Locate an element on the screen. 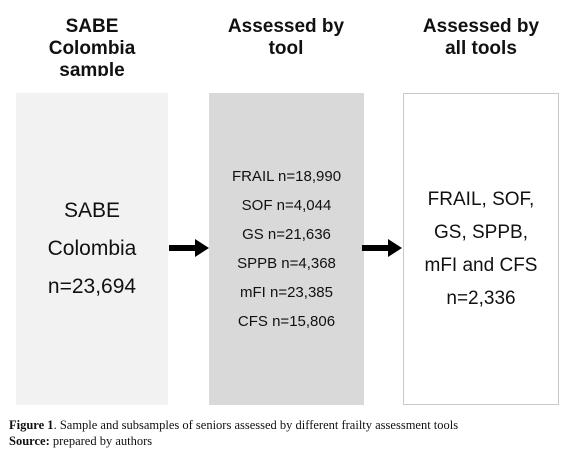 The image size is (584, 459). box-line: GS n=21,636 is located at coordinates (286, 234).